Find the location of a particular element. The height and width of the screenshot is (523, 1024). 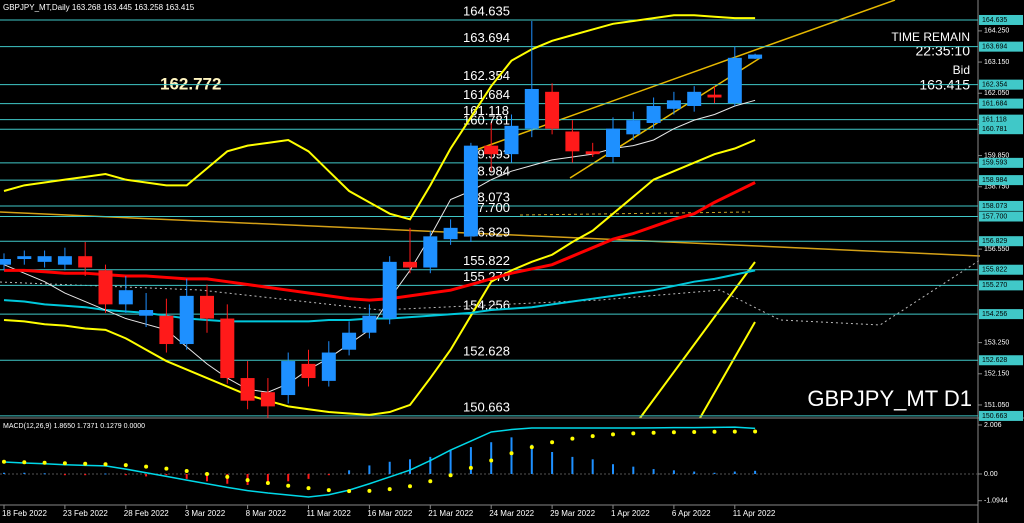

y-tick-label: 164.250 is located at coordinates (996, 31).